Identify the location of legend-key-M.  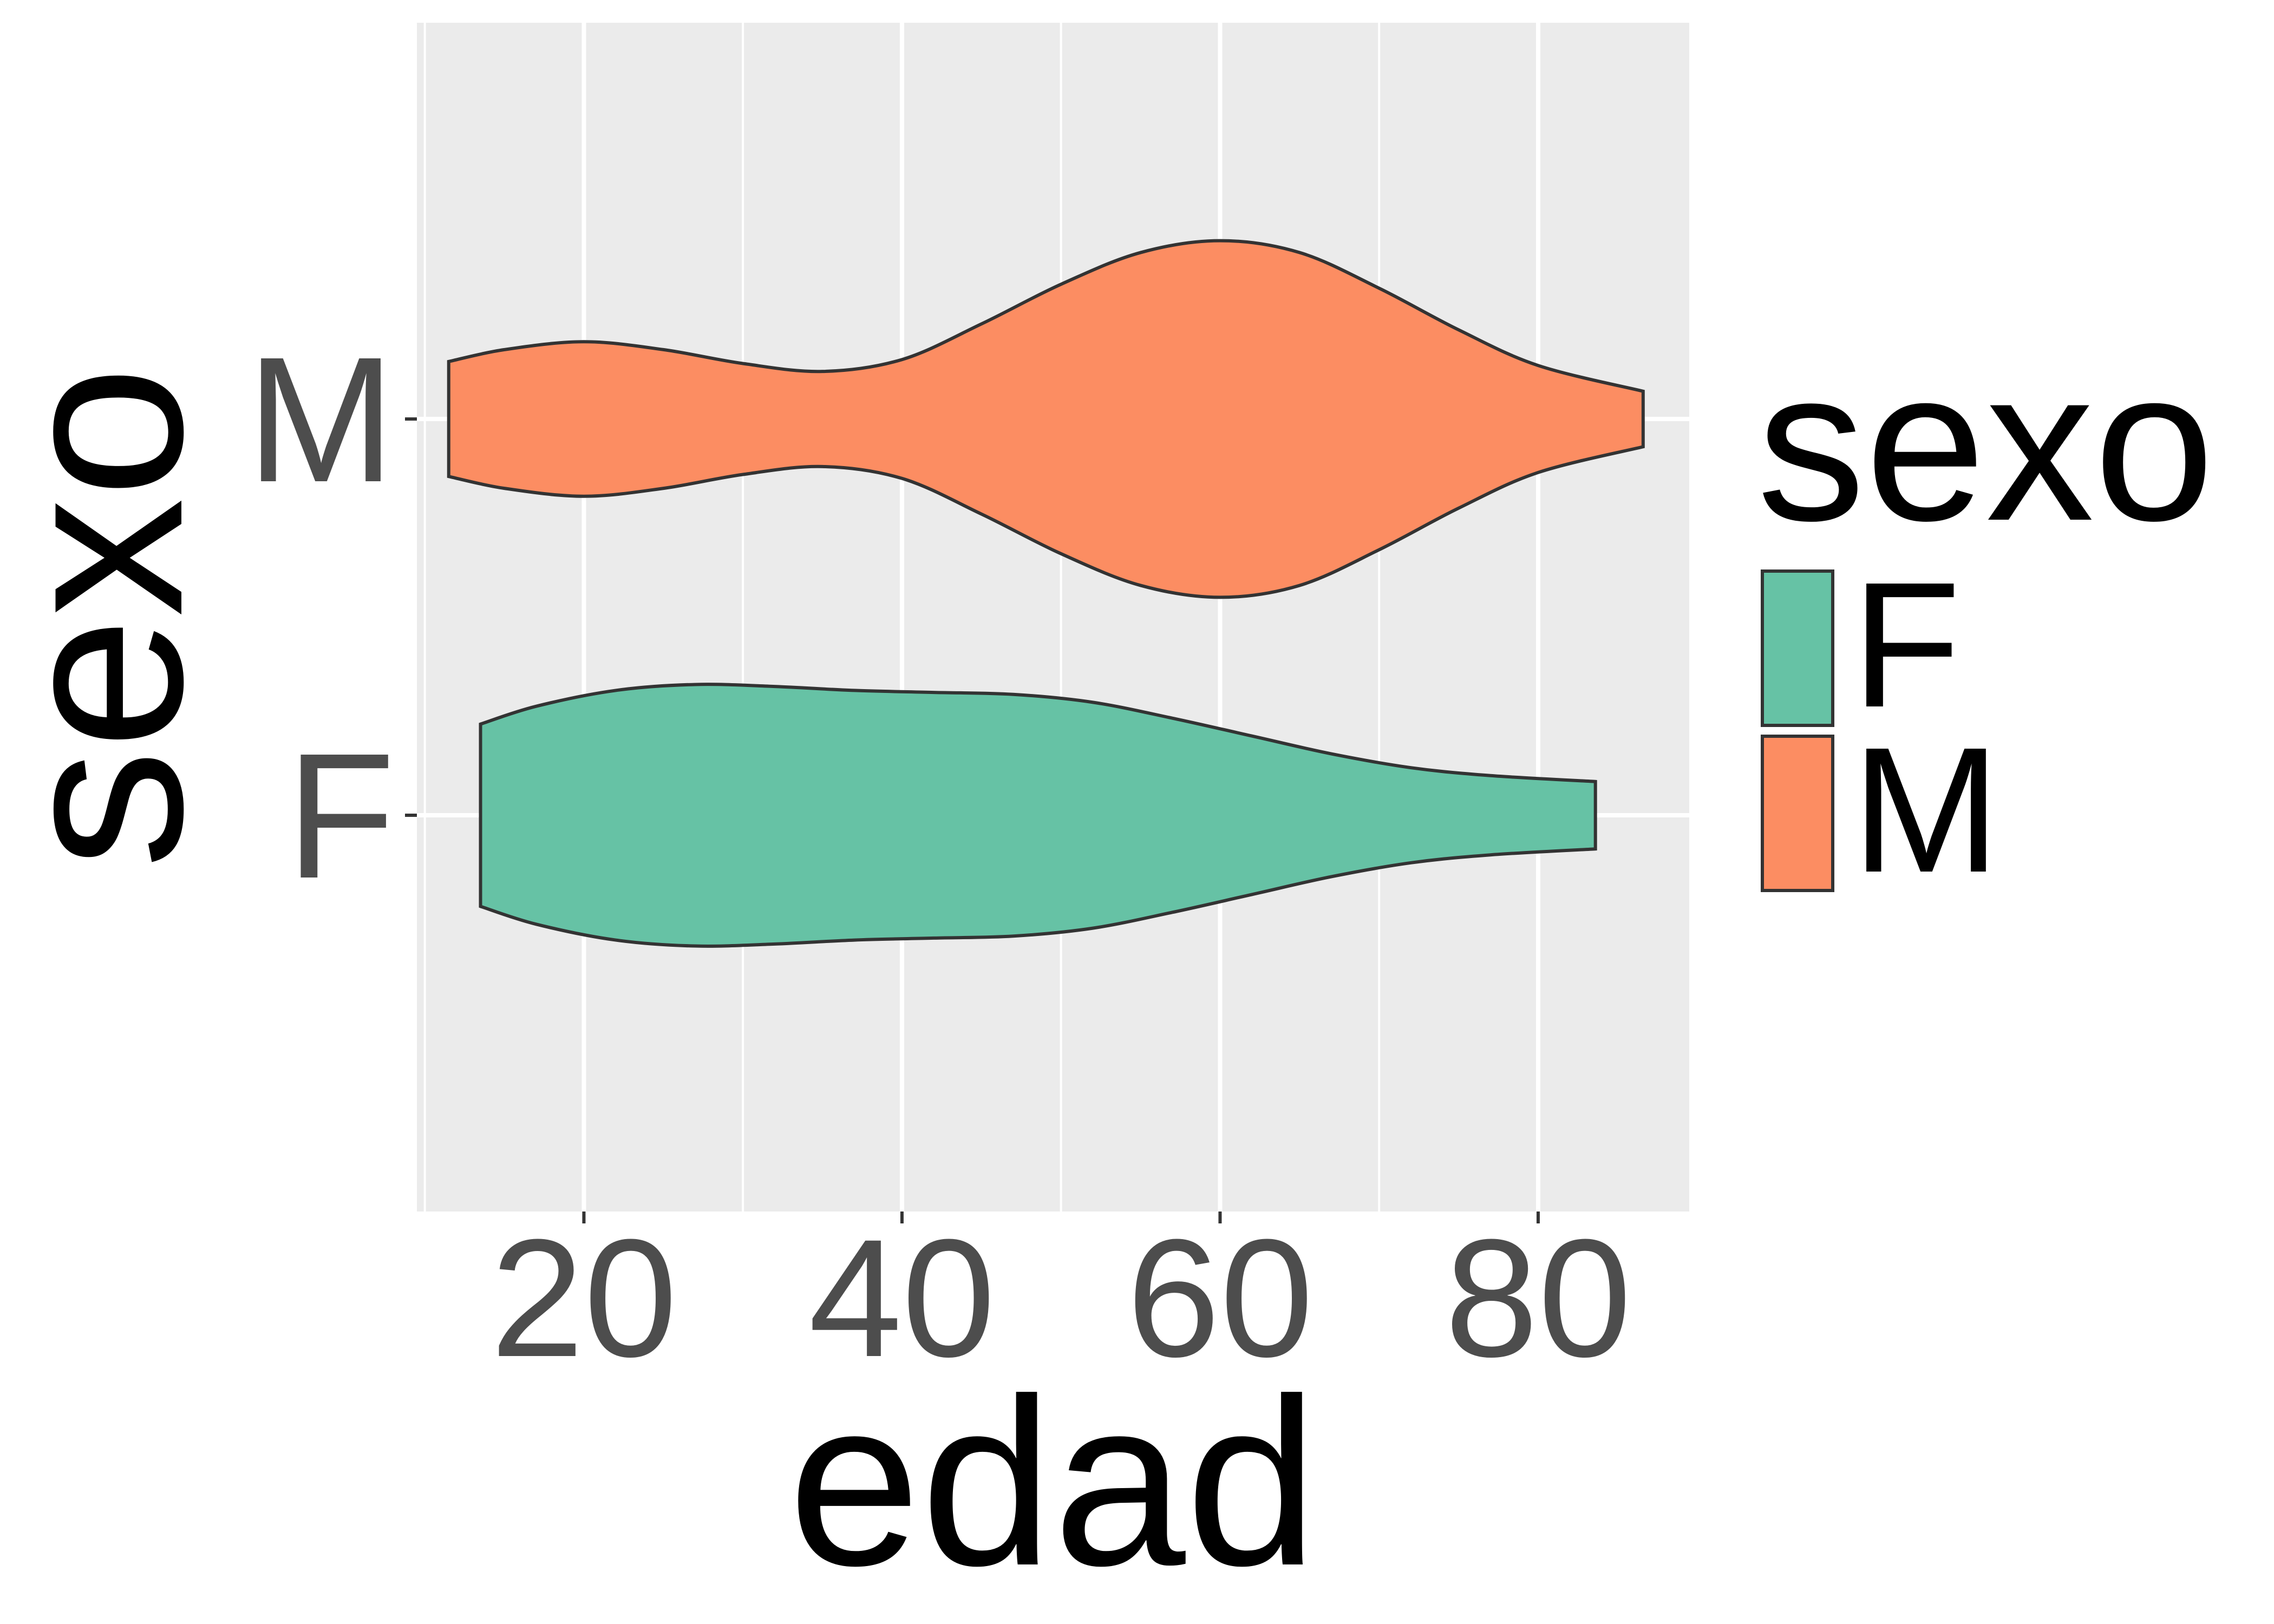
(1798, 814).